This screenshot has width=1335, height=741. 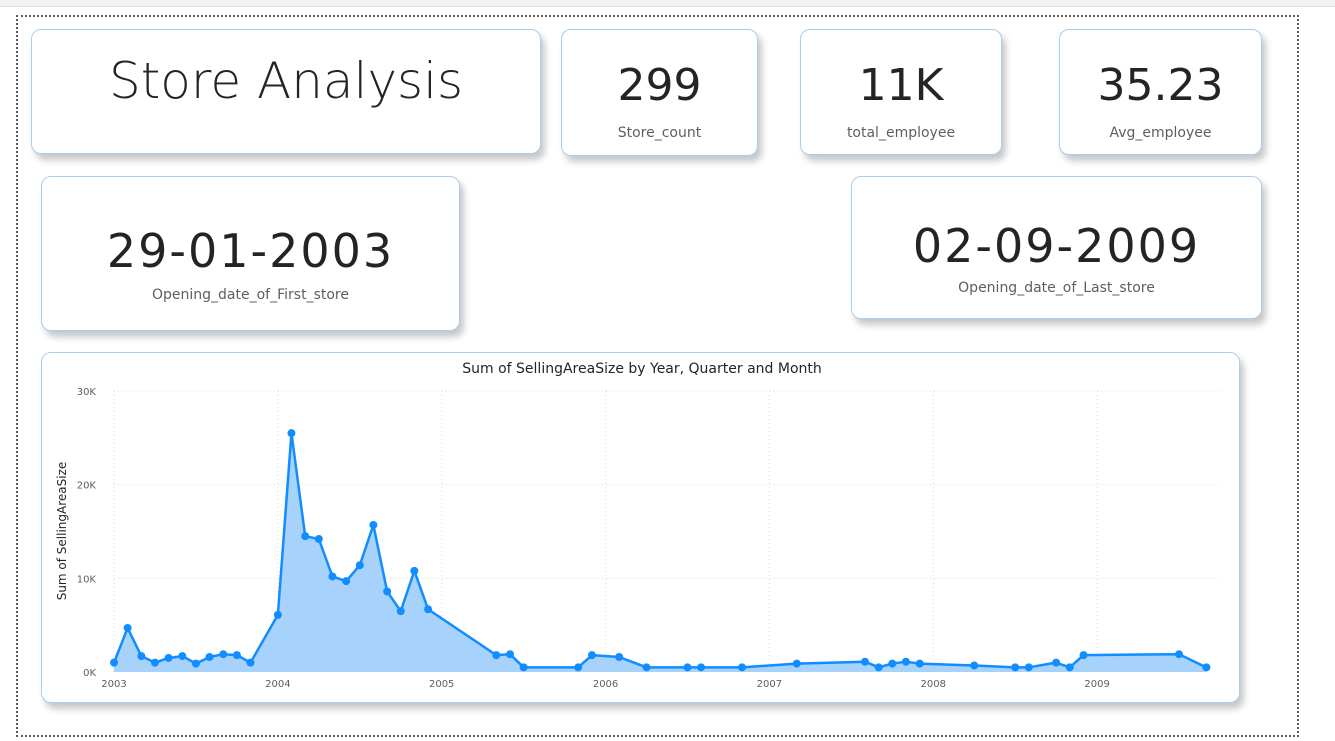 I want to click on x-tick-label: 2006, so click(x=605, y=684).